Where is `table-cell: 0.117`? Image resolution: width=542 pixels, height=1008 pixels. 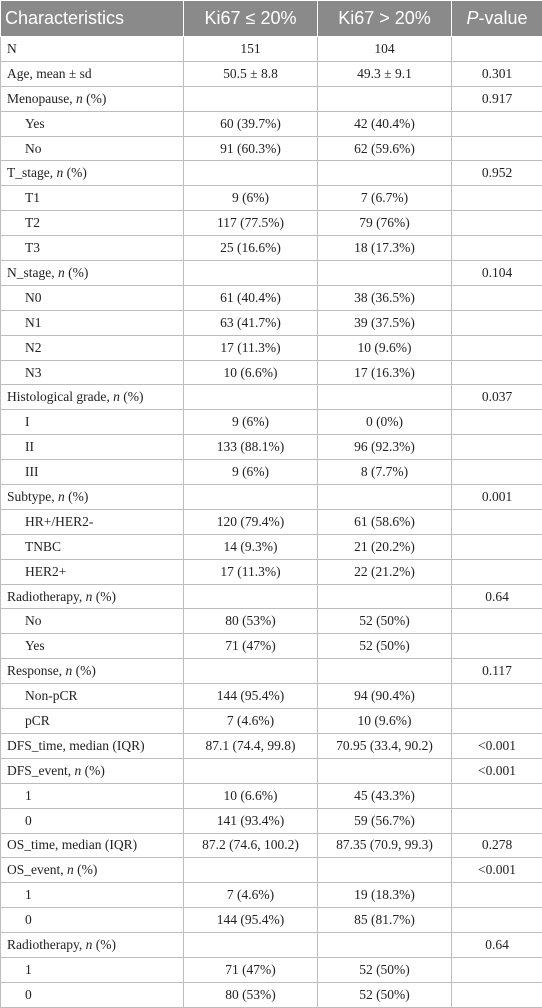
table-cell: 0.117 is located at coordinates (496, 671).